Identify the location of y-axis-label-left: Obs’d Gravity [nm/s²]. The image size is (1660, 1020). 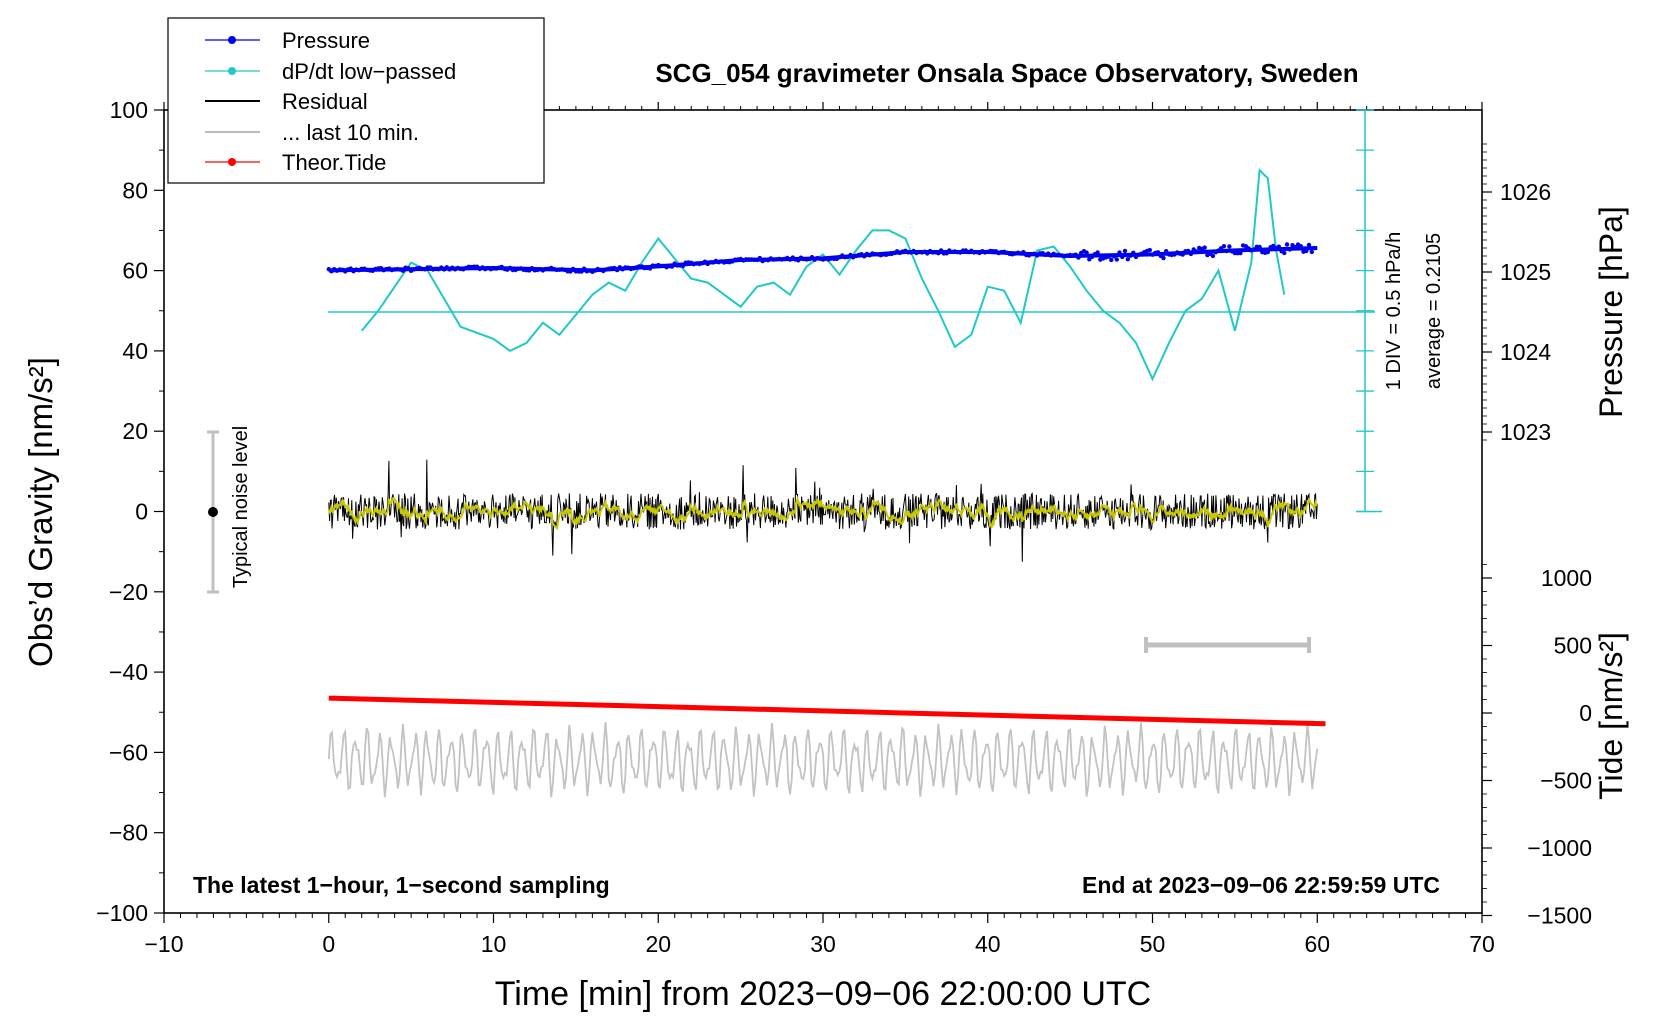
(40, 512).